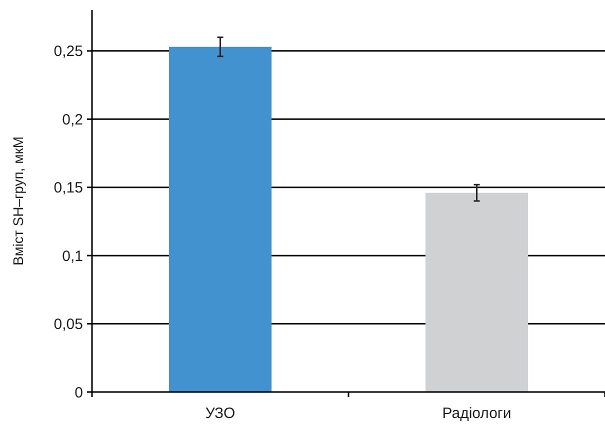 This screenshot has width=605, height=436. Describe the element at coordinates (220, 413) in the screenshot. I see `x-tick-label: УЗО` at that location.